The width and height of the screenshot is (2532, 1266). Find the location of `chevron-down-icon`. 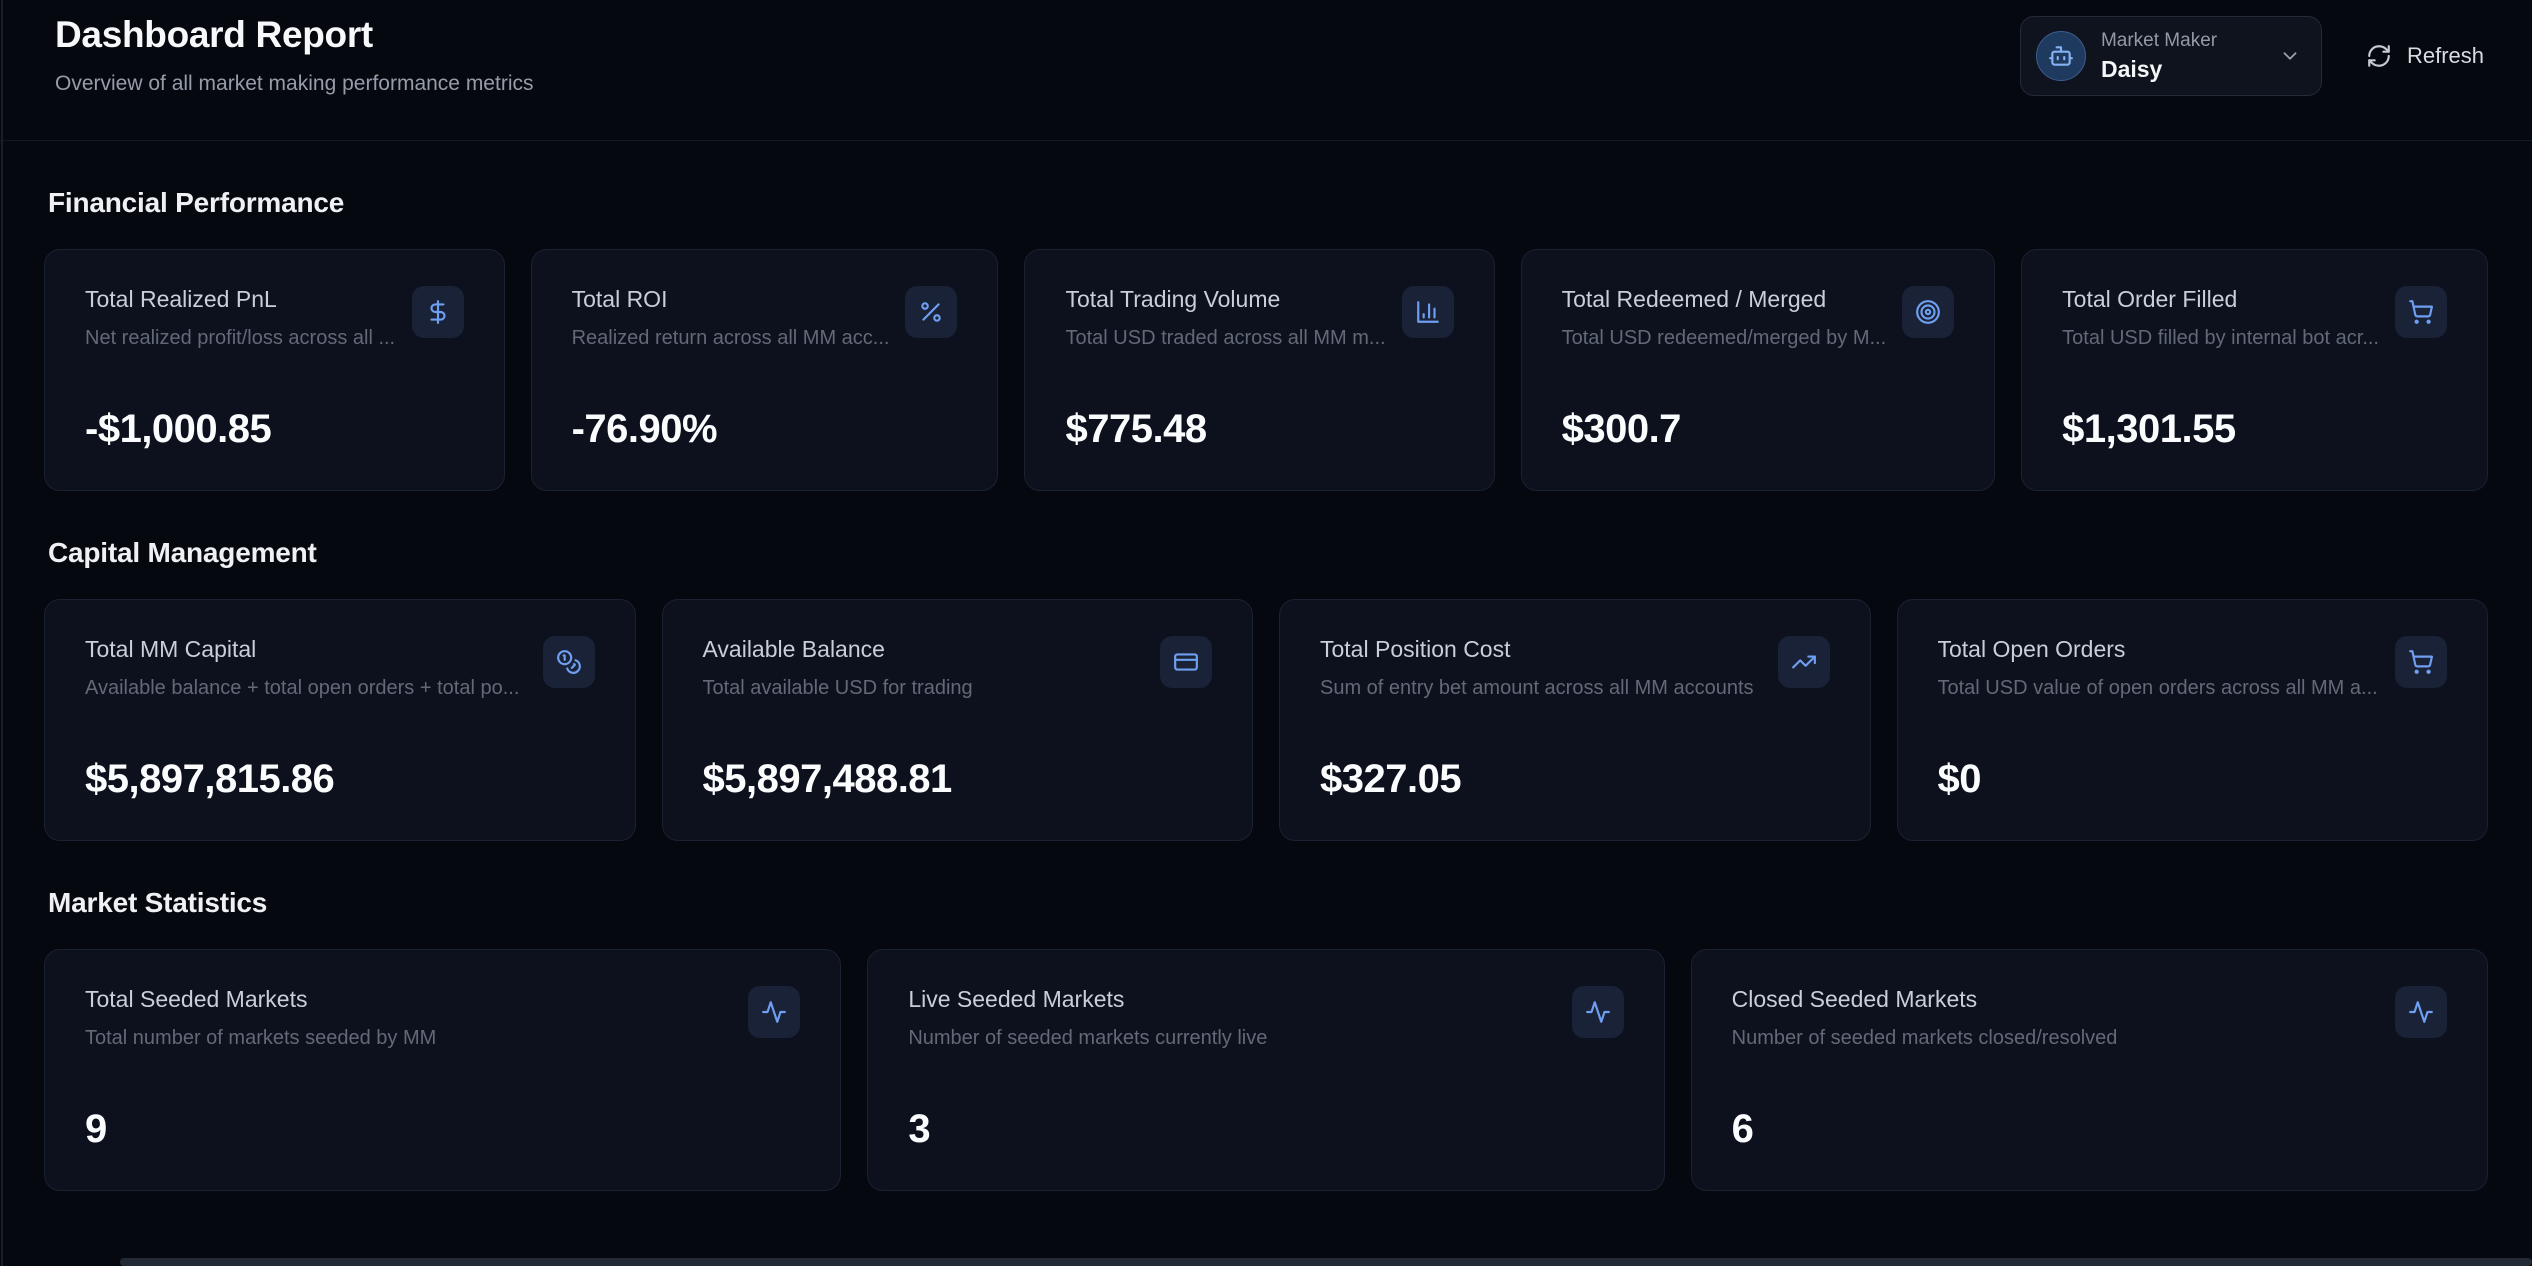

chevron-down-icon is located at coordinates (2290, 56).